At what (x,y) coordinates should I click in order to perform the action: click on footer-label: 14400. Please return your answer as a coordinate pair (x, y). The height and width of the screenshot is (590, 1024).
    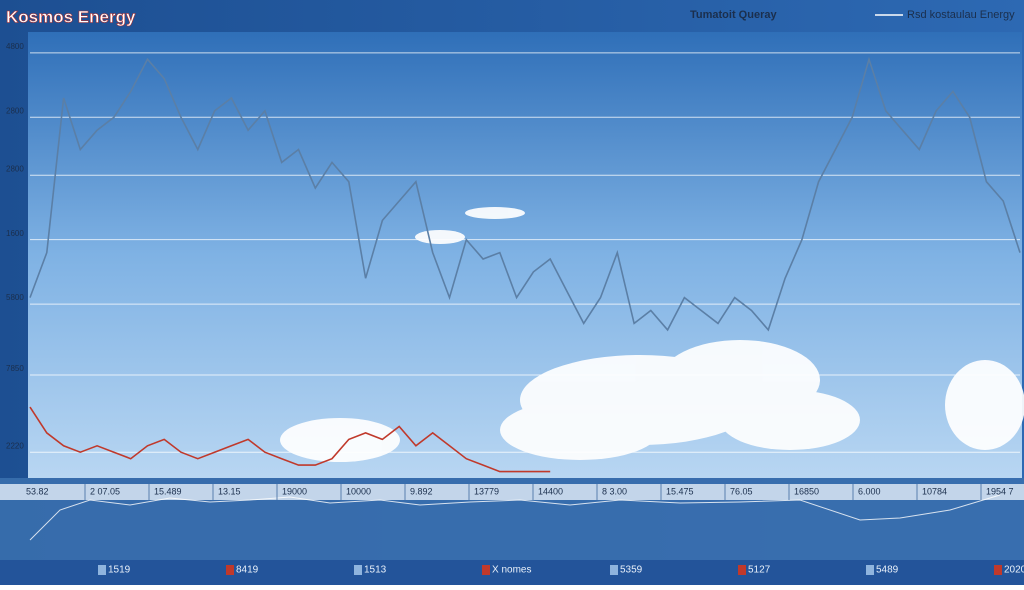
    Looking at the image, I should click on (550, 491).